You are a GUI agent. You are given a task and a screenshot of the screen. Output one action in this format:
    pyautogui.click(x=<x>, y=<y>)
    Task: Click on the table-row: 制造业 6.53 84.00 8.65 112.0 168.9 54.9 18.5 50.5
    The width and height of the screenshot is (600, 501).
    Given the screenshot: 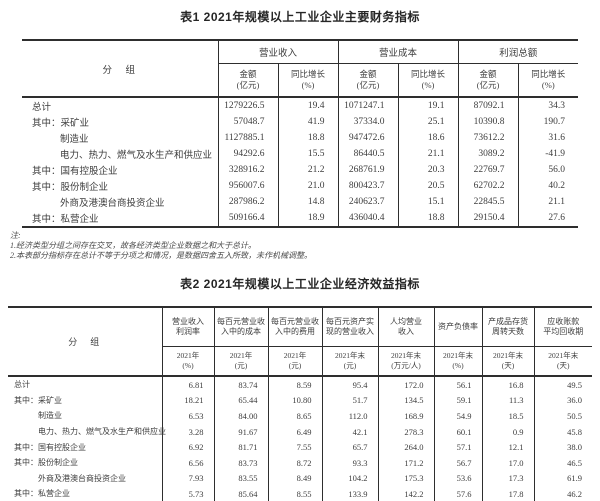 What is the action you would take?
    pyautogui.click(x=300, y=416)
    